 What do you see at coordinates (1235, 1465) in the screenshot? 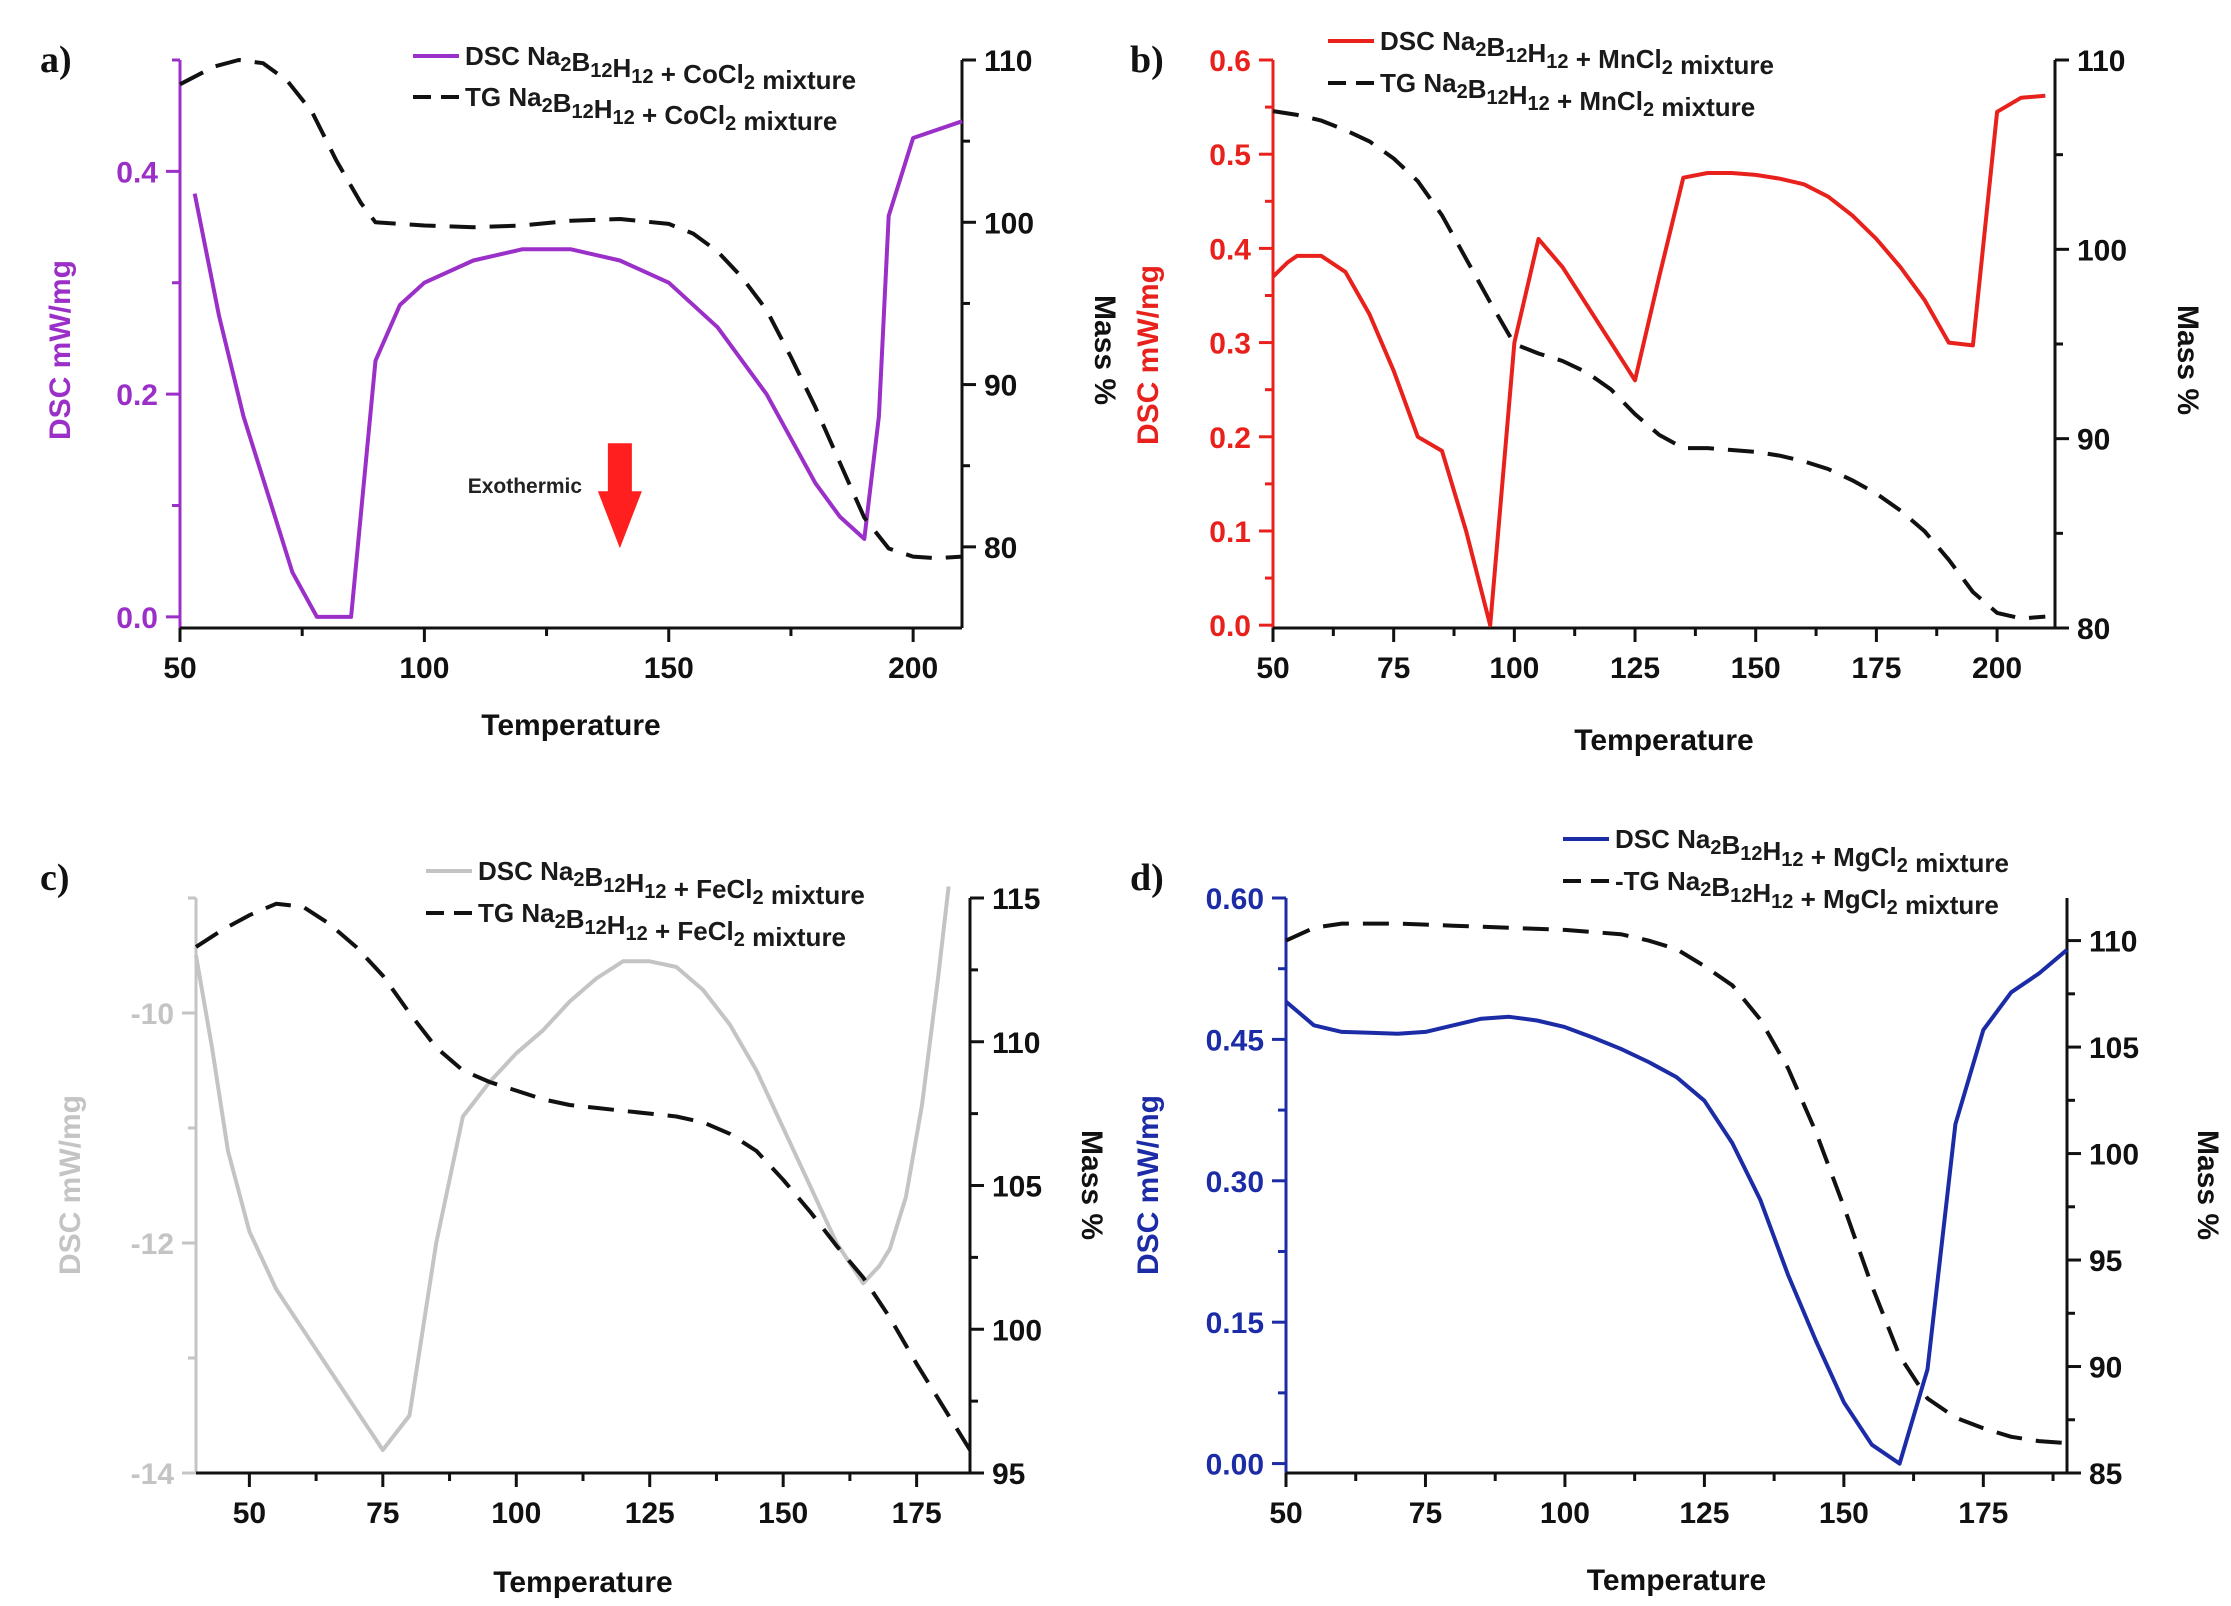
I see `left-y-tick-label: 0.00` at bounding box center [1235, 1465].